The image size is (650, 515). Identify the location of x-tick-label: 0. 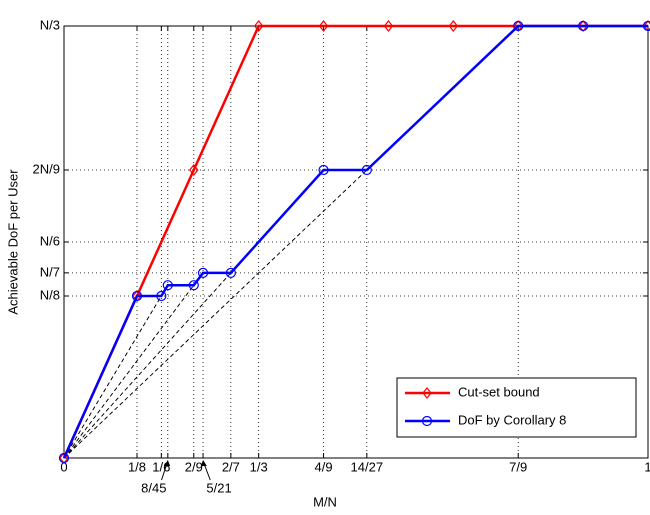
(63, 466).